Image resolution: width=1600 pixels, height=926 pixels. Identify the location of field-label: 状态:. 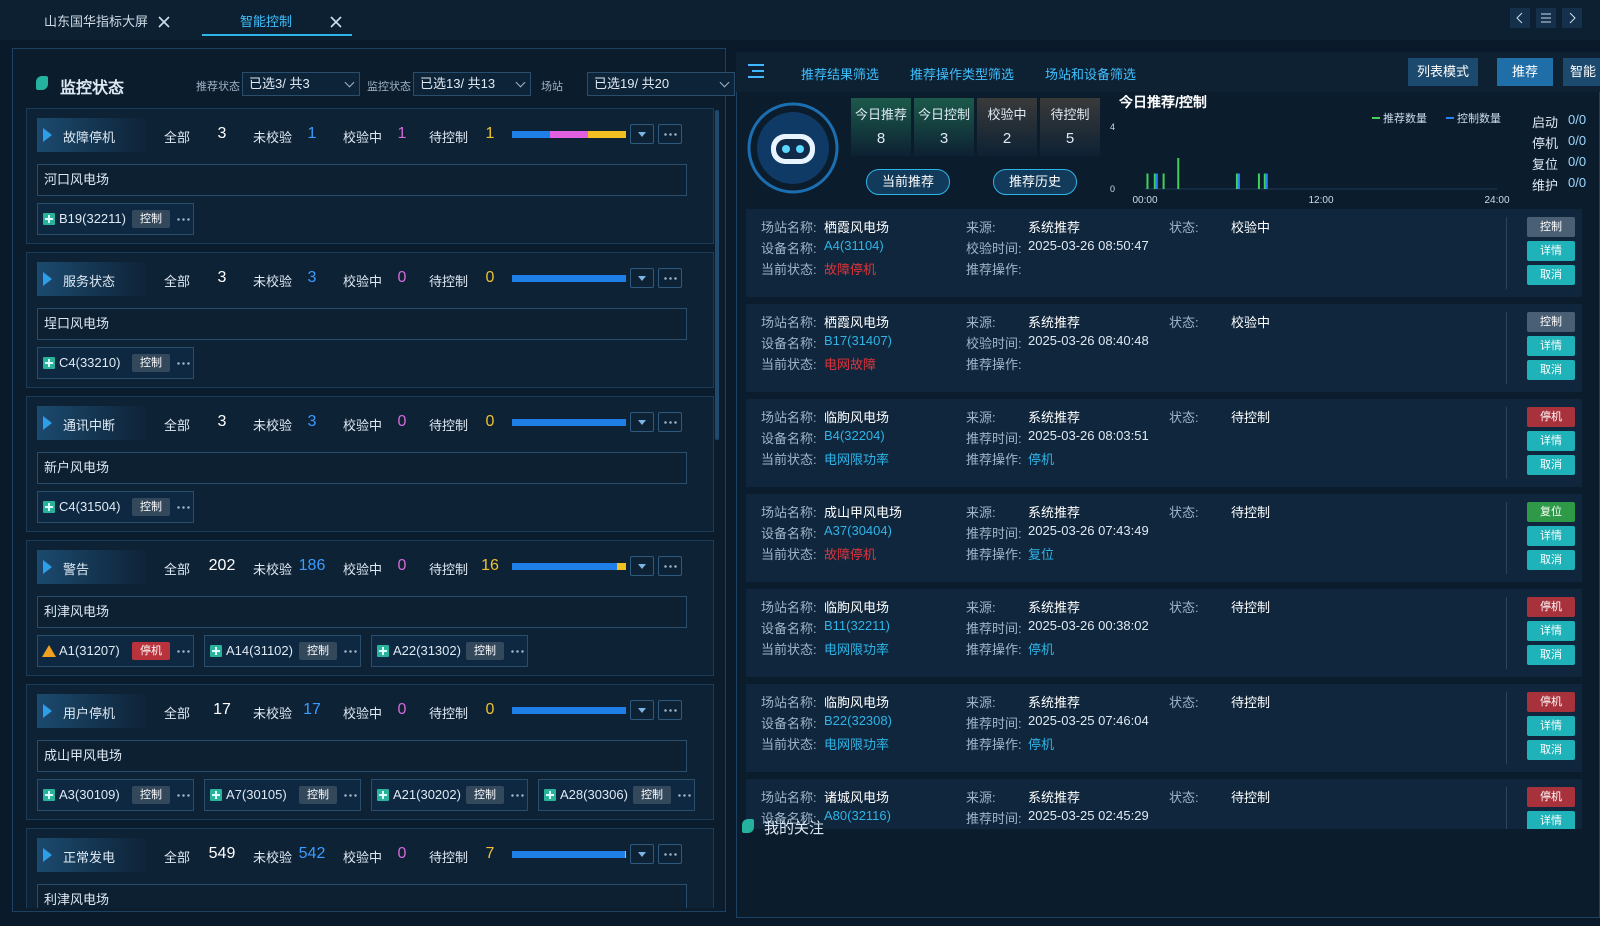
(1184, 227).